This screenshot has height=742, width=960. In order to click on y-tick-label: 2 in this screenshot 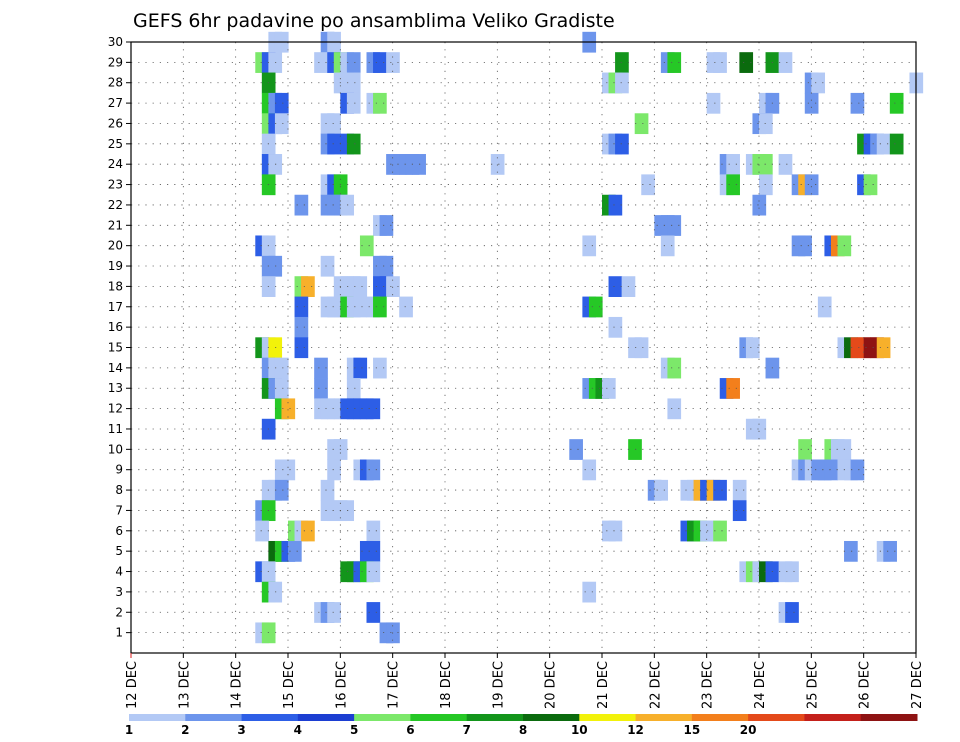, I will do `click(119, 612)`.